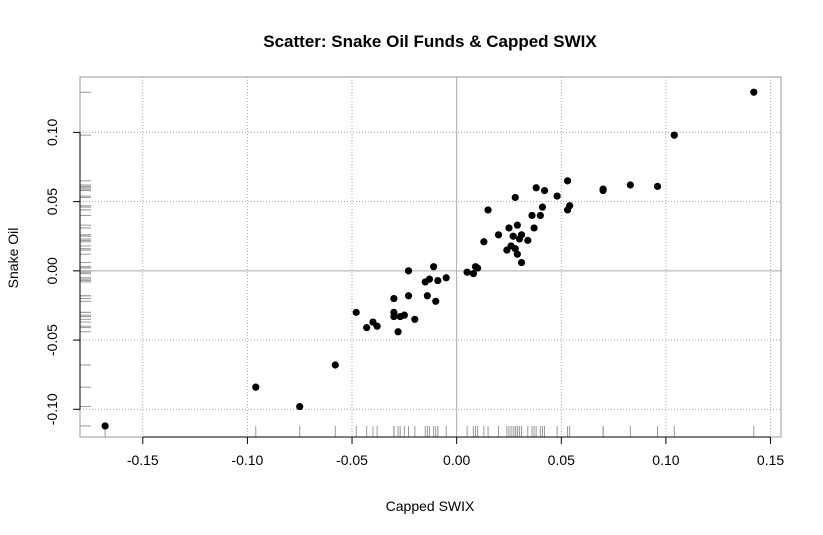 The image size is (823, 535). Describe the element at coordinates (430, 506) in the screenshot. I see `x-axis-label: Capped SWIX` at that location.